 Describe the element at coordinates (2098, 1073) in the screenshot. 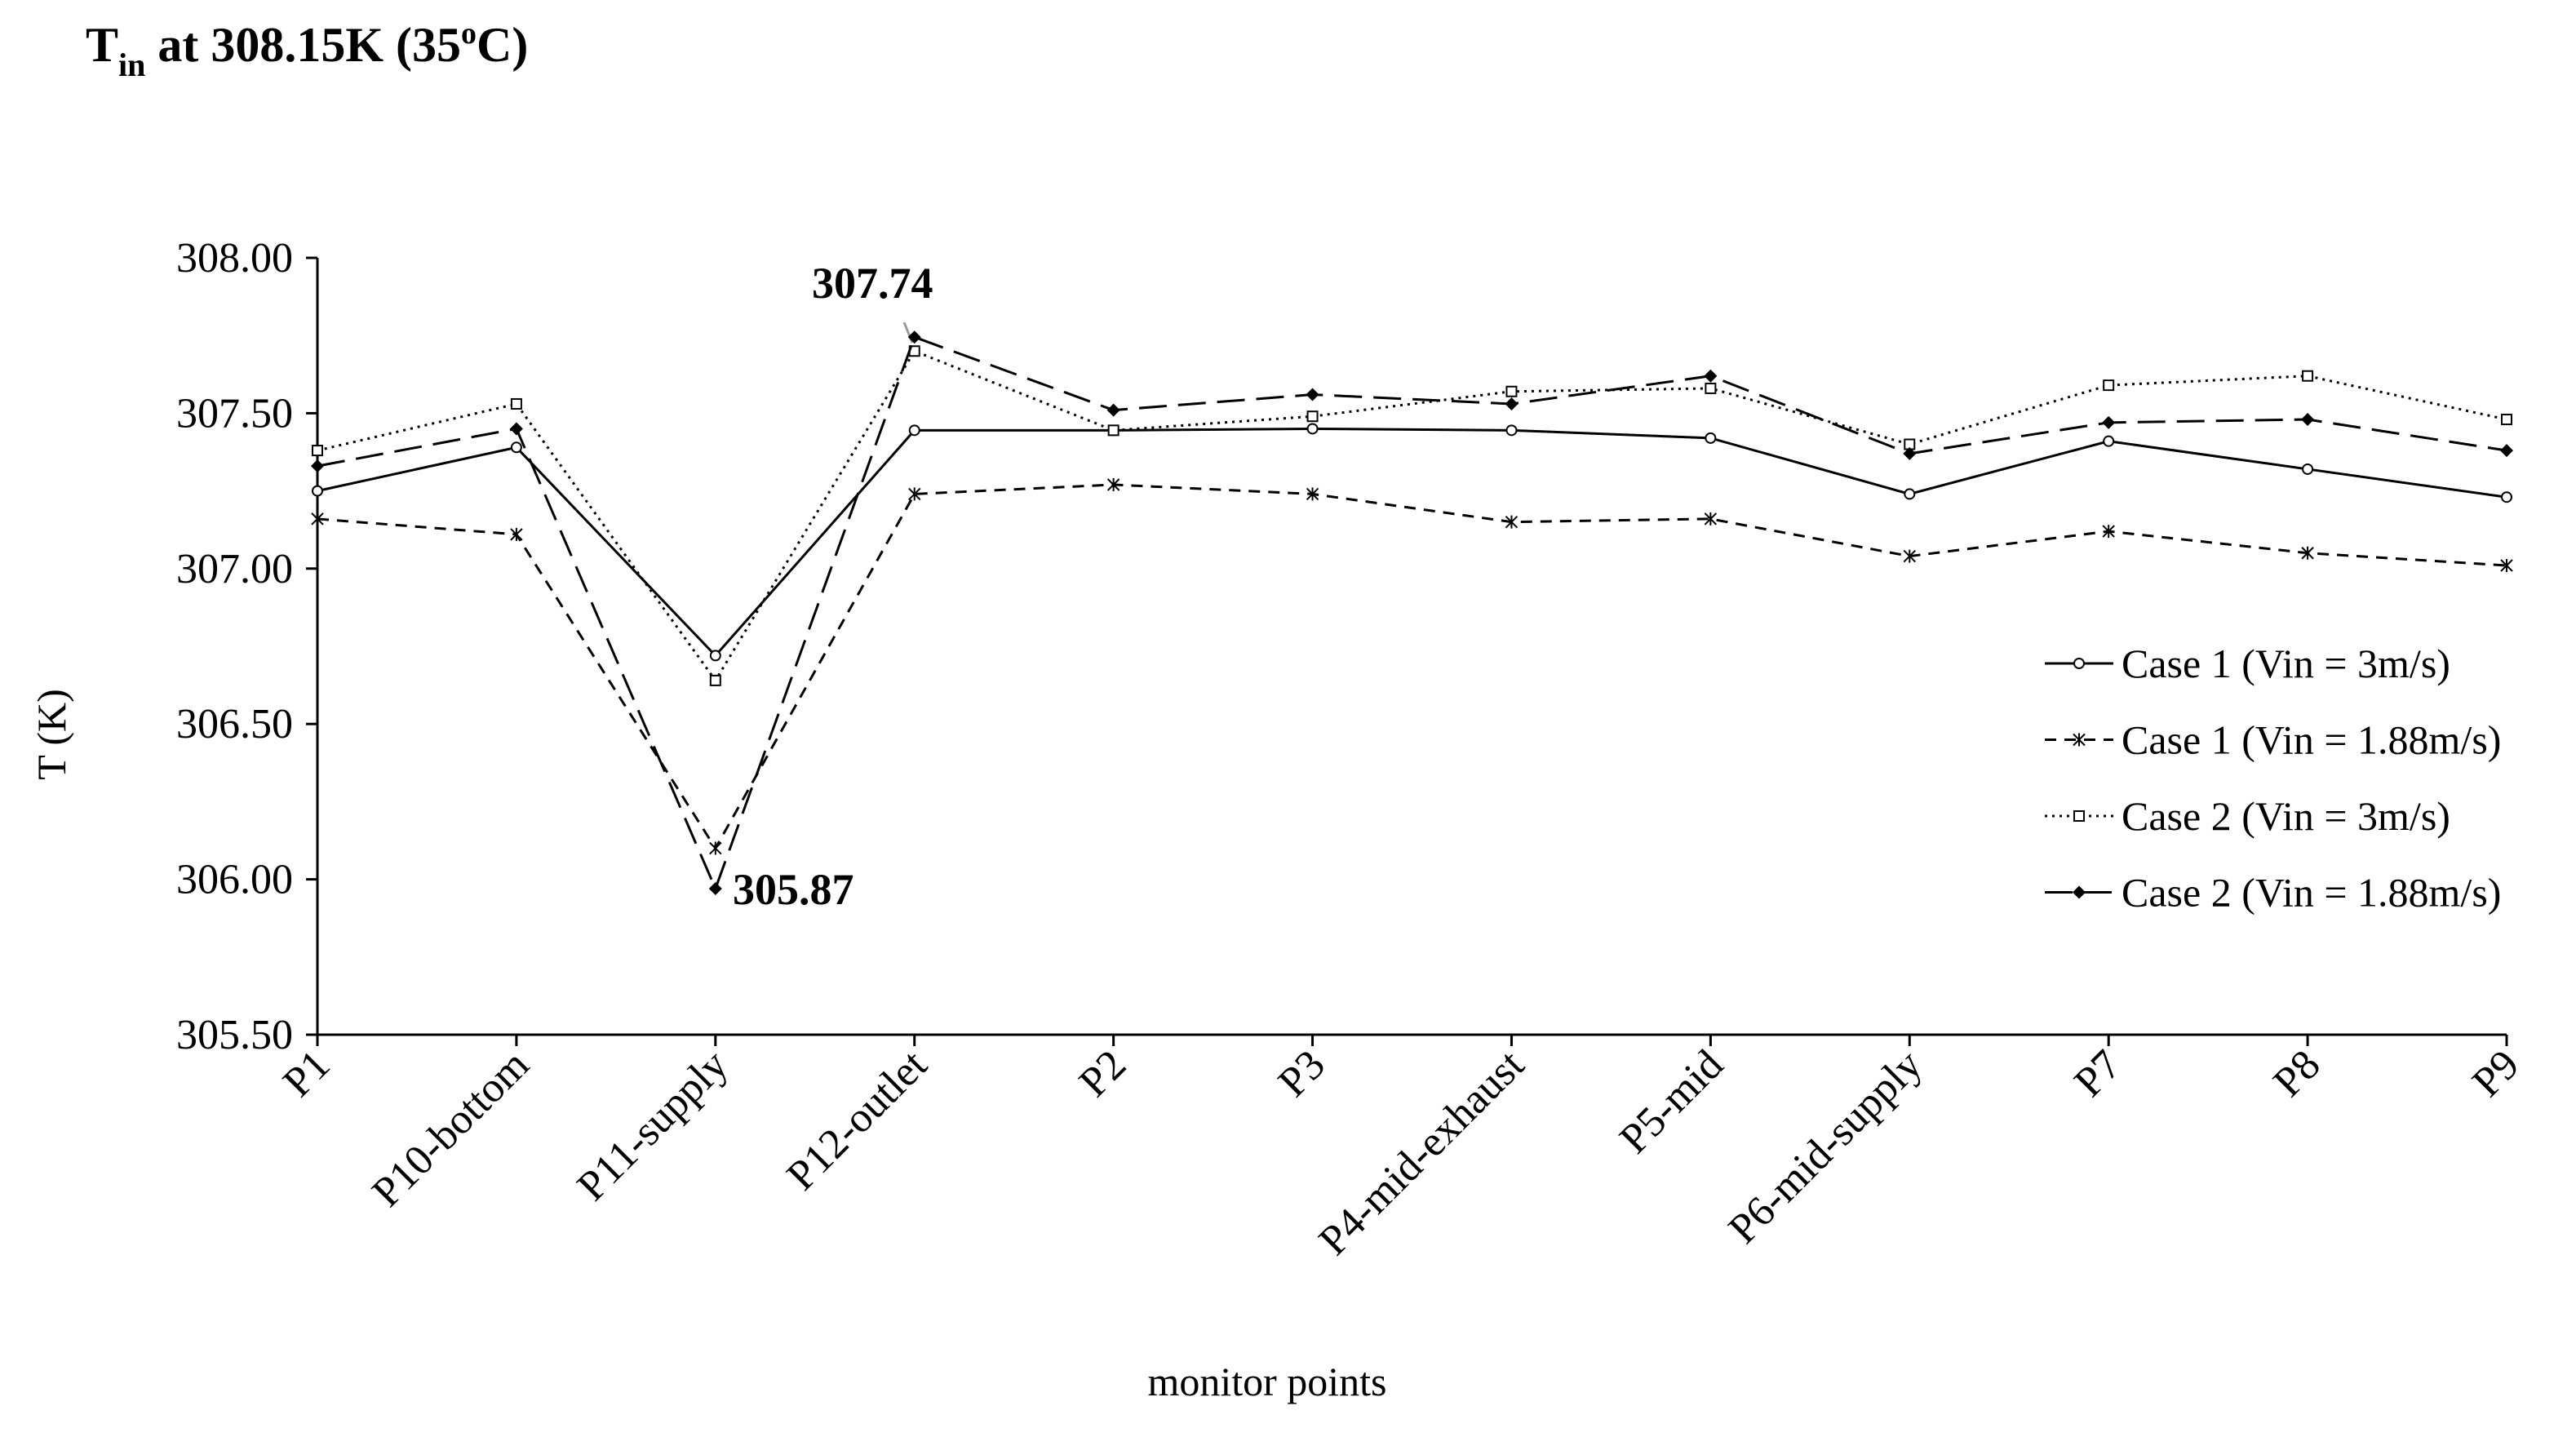

I see `x-tick-label: P7` at that location.